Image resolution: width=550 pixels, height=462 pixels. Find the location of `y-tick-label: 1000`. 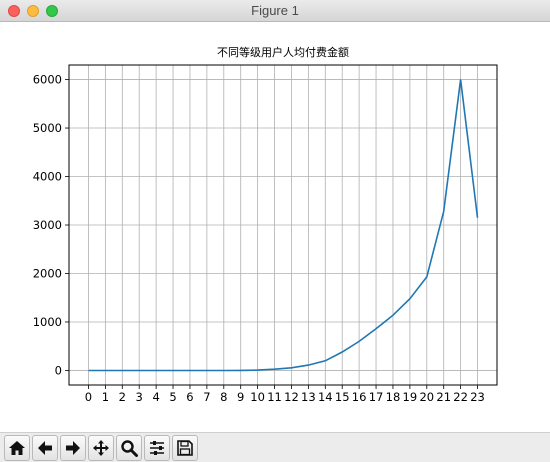

y-tick-label: 1000 is located at coordinates (47, 322).